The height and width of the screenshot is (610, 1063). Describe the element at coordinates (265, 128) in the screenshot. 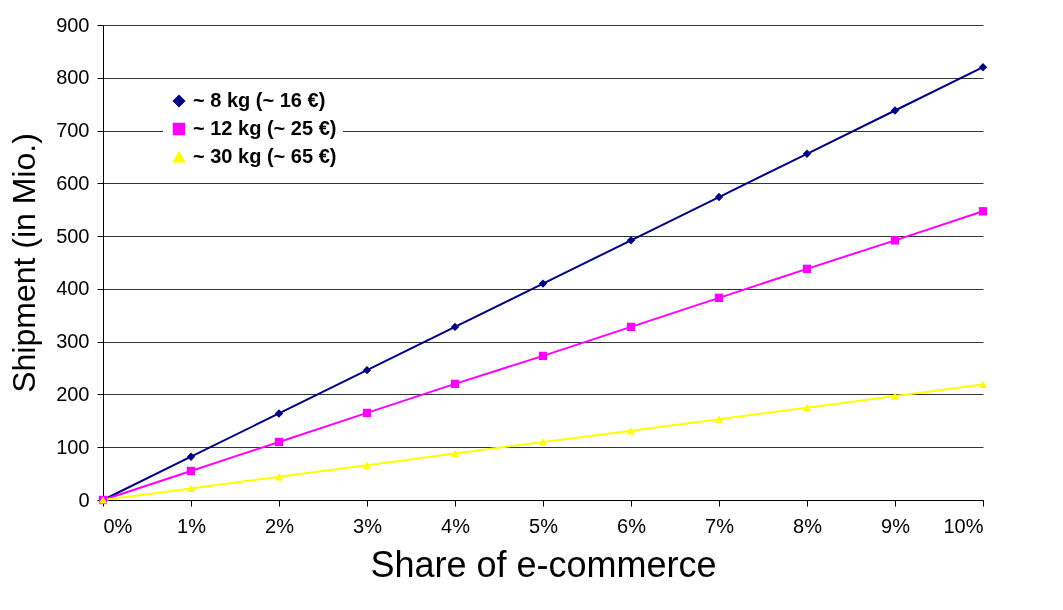

I see `legend-label: ~ 12 kg (~ 25 €)` at that location.